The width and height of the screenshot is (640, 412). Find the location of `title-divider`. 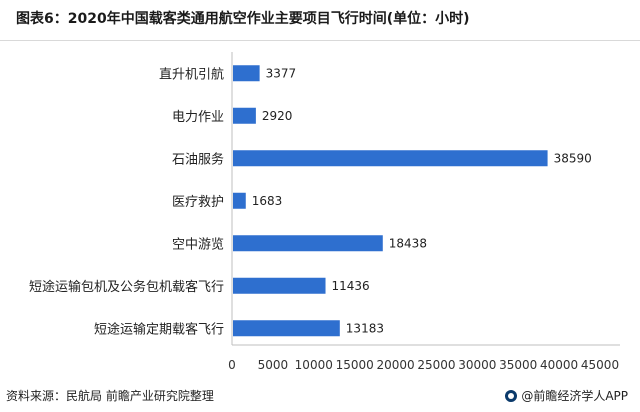

title-divider is located at coordinates (320, 40).